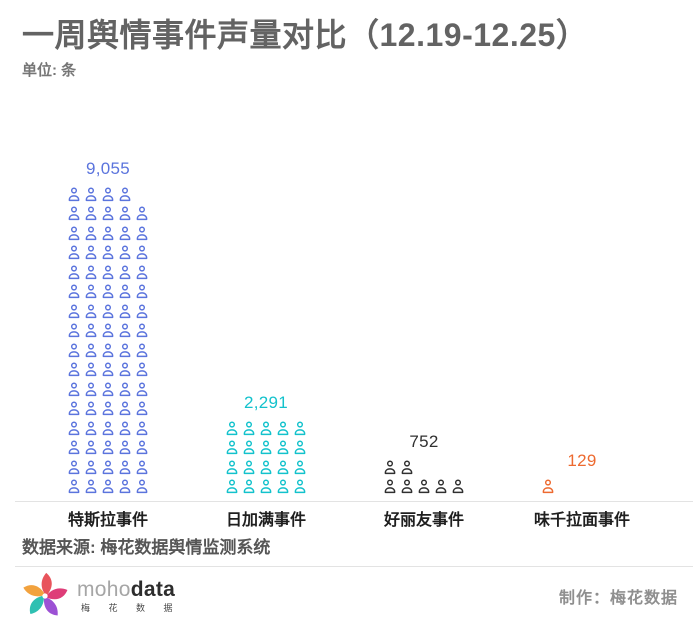 This screenshot has height=628, width=700. Describe the element at coordinates (45, 594) in the screenshot. I see `pinwheel-logo-icon` at that location.